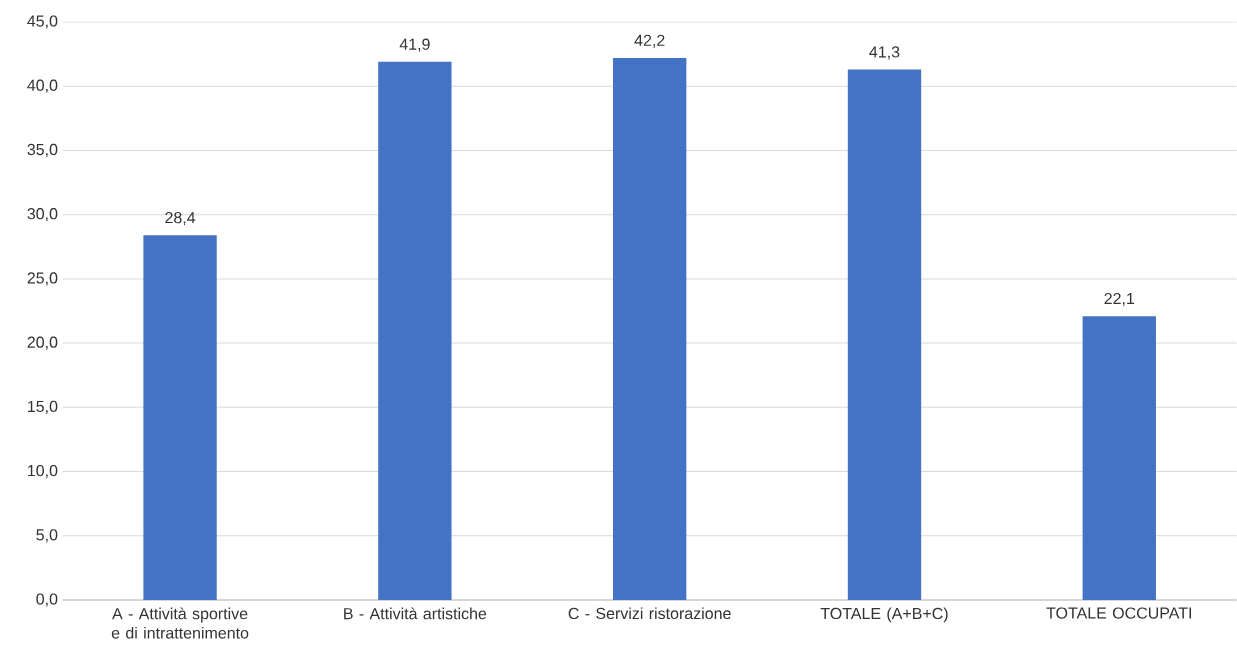 This screenshot has width=1237, height=668. Describe the element at coordinates (884, 53) in the screenshot. I see `data-label: 41,3` at that location.